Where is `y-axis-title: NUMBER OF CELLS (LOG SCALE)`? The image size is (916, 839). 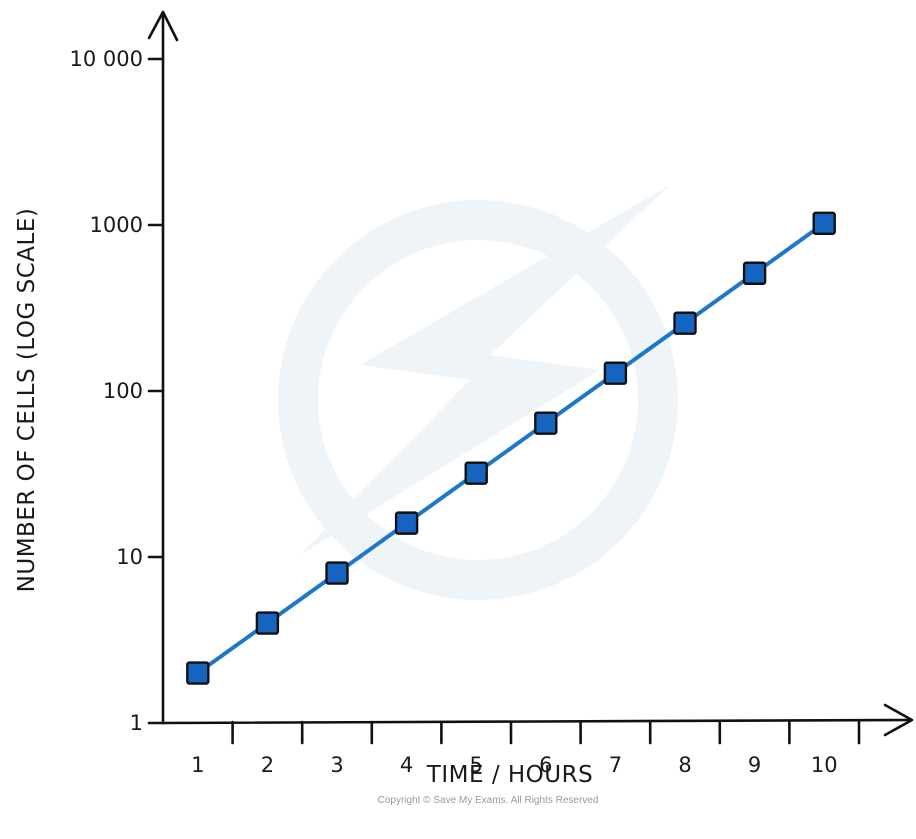
y-axis-title: NUMBER OF CELLS (LOG SCALE) is located at coordinates (27, 400).